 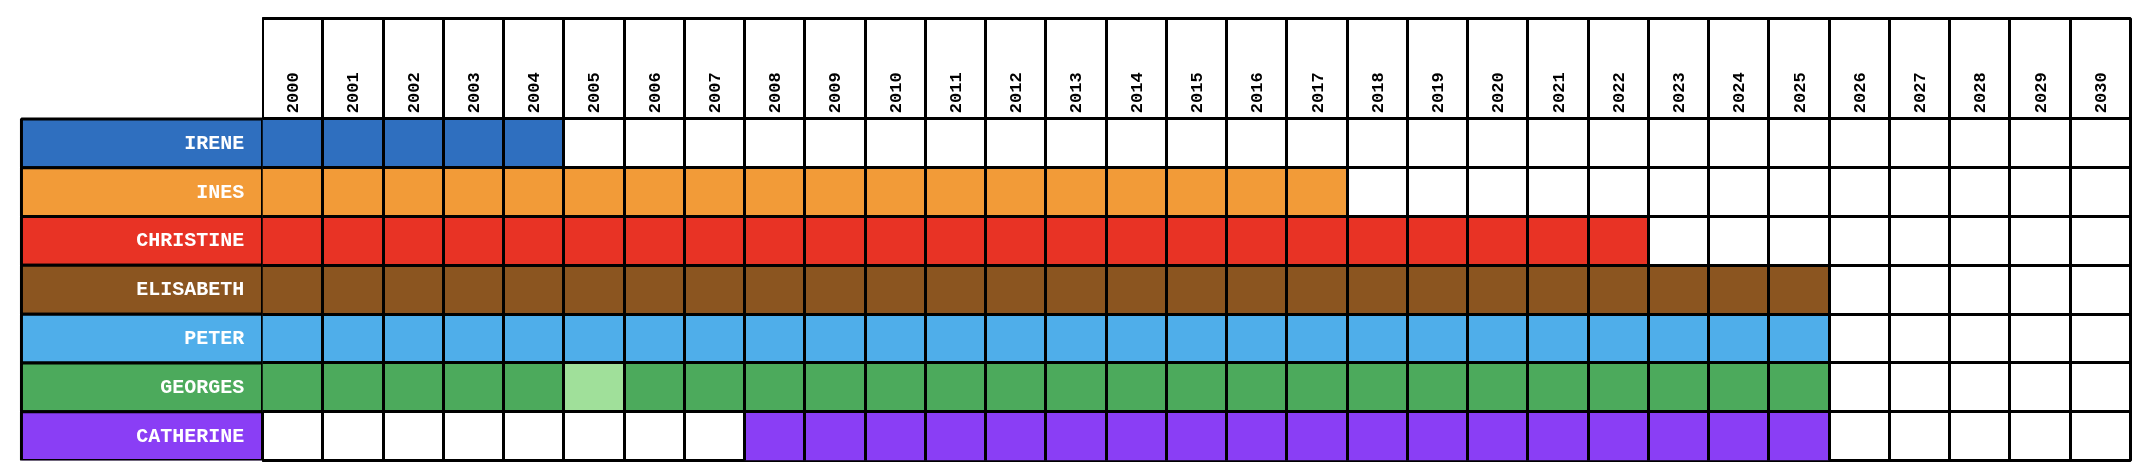 I want to click on x-tick-label: 2023, so click(x=1680, y=93).